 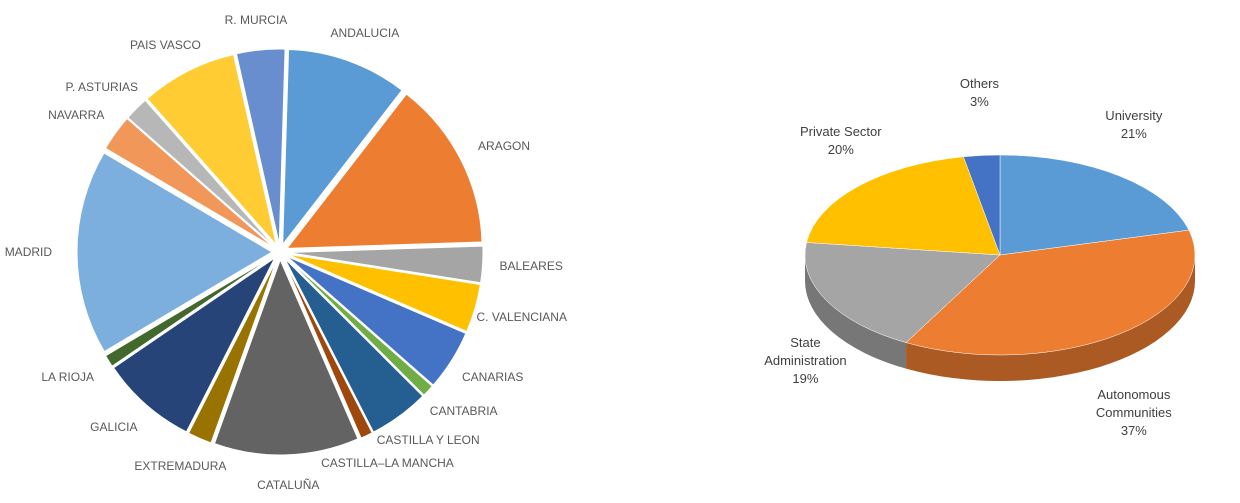 I want to click on label-text: University, so click(x=1134, y=115).